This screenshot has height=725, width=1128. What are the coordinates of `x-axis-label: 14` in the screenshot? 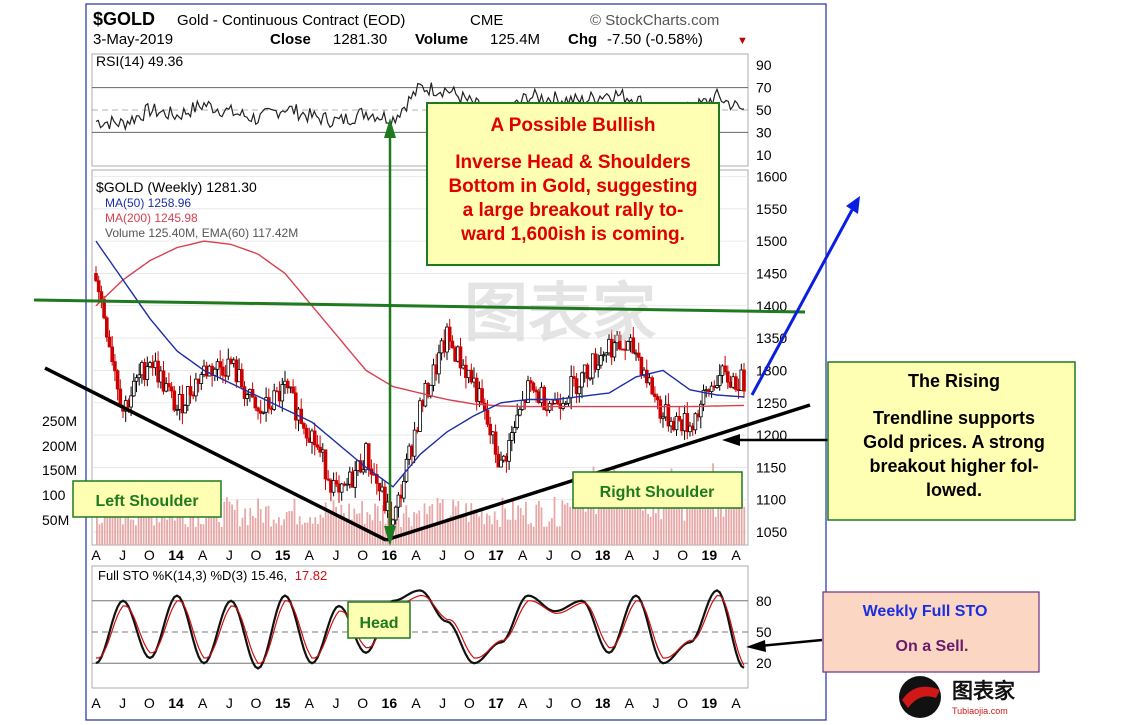 It's located at (176, 555).